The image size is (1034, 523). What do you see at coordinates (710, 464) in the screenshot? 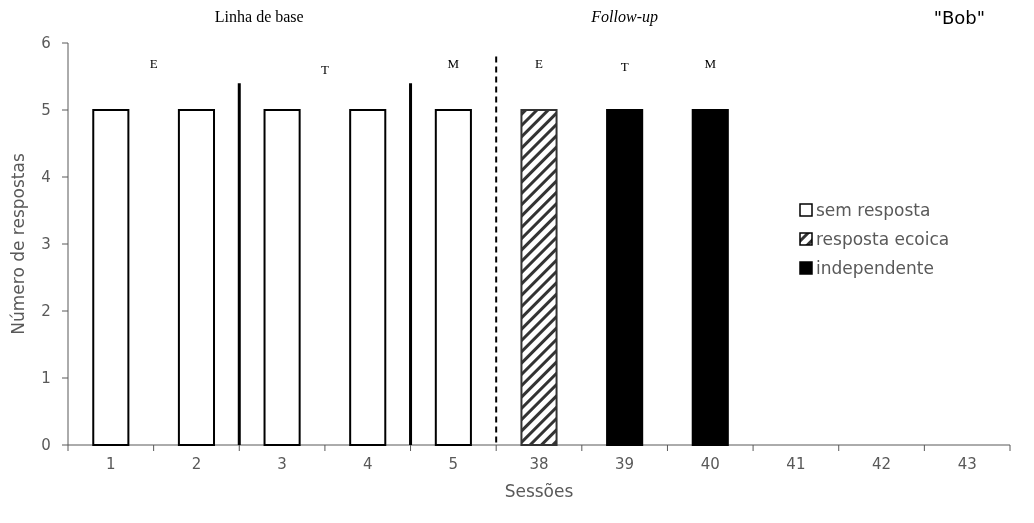
I see `x-tick-label: 40` at bounding box center [710, 464].